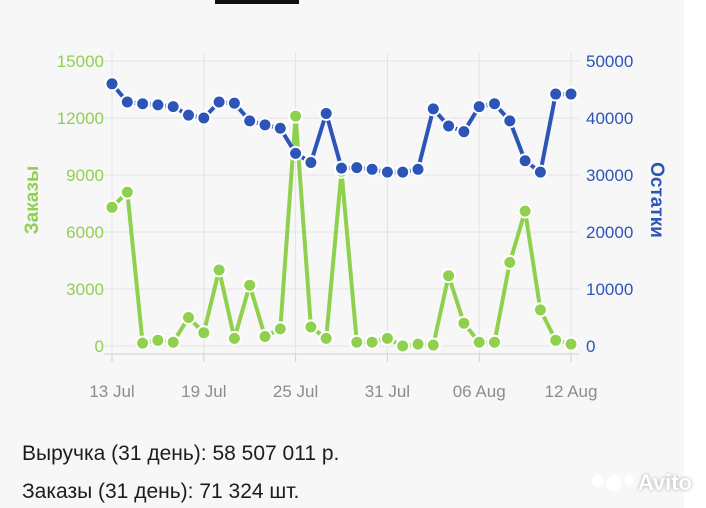 This screenshot has height=508, width=706. Describe the element at coordinates (656, 200) in the screenshot. I see `right-axis-label: Остатки` at that location.